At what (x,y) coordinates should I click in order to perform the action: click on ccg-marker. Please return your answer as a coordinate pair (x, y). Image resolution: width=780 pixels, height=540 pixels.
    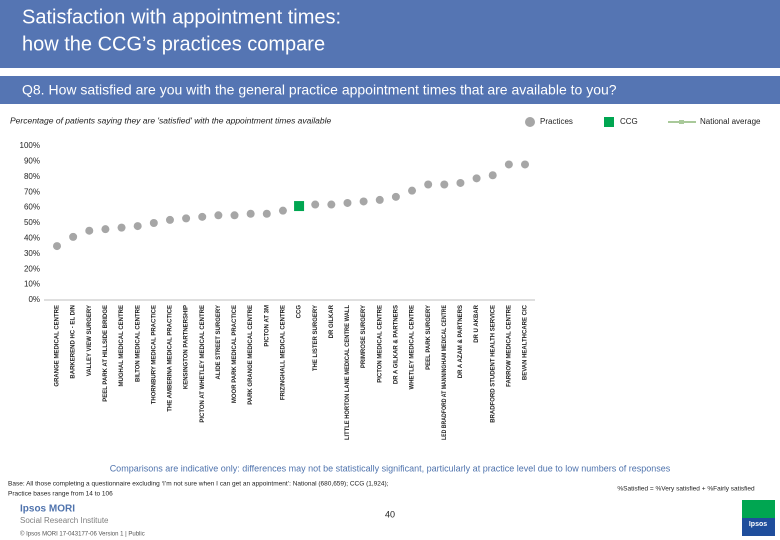
    Looking at the image, I should click on (299, 206).